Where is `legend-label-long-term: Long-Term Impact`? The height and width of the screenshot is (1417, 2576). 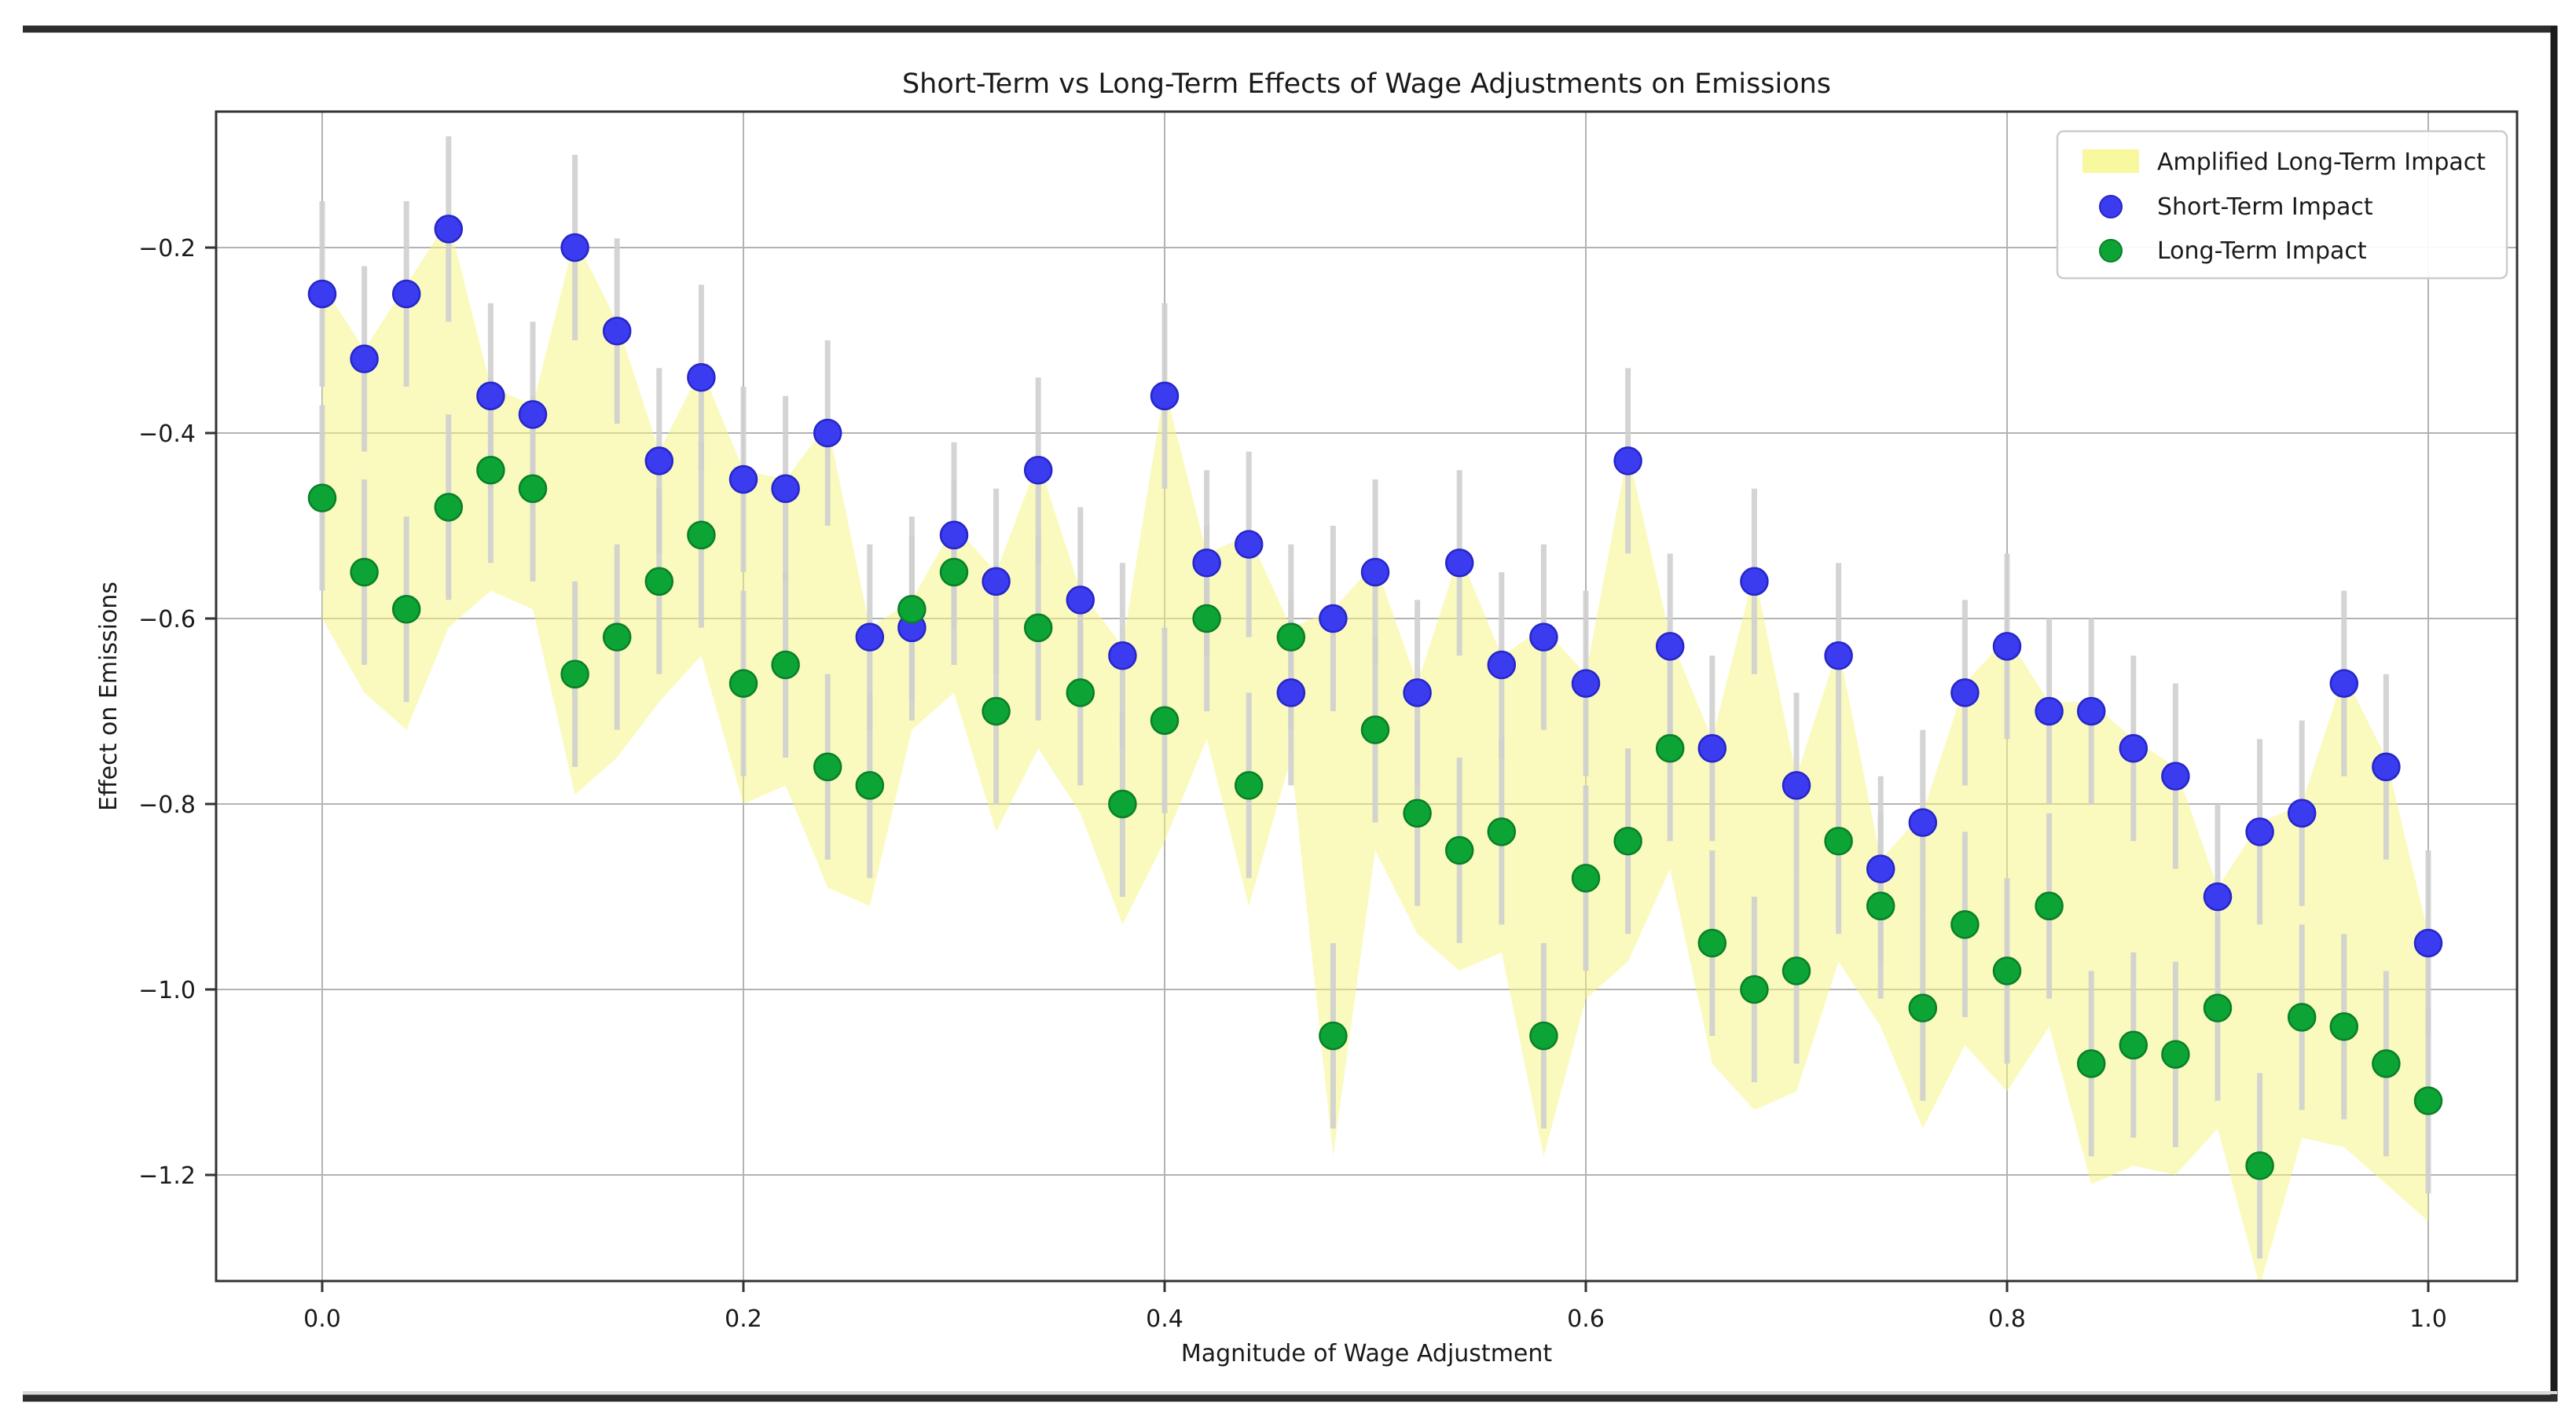 legend-label-long-term: Long-Term Impact is located at coordinates (2262, 251).